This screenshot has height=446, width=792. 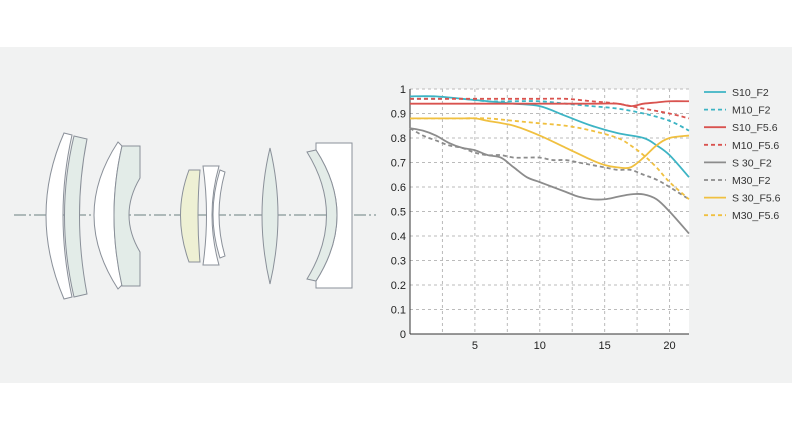 I want to click on y-tick-label: 1, so click(x=403, y=90).